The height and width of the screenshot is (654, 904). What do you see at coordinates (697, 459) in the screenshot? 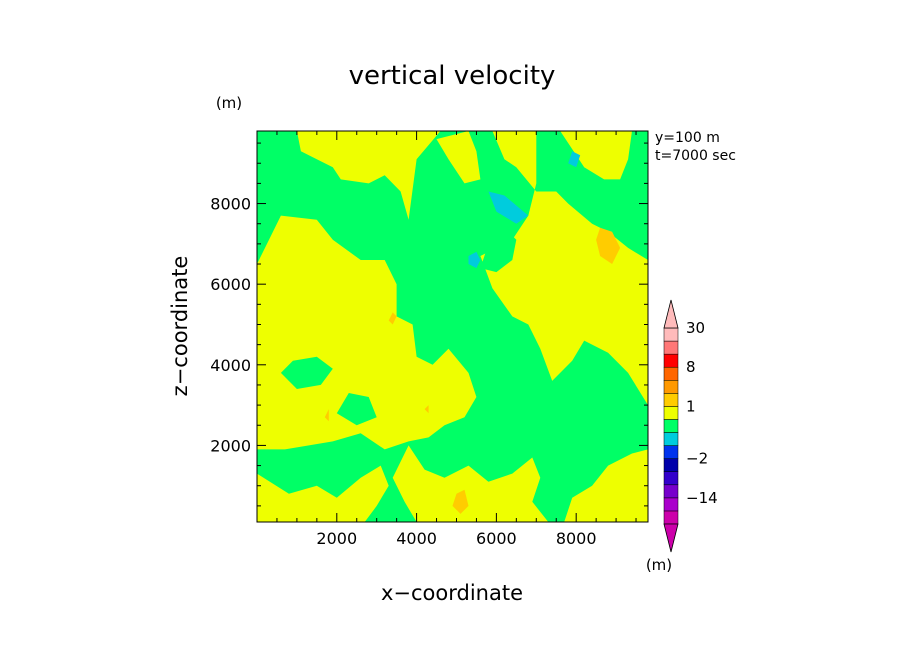
I see `colorbar-tick-label: −2` at bounding box center [697, 459].